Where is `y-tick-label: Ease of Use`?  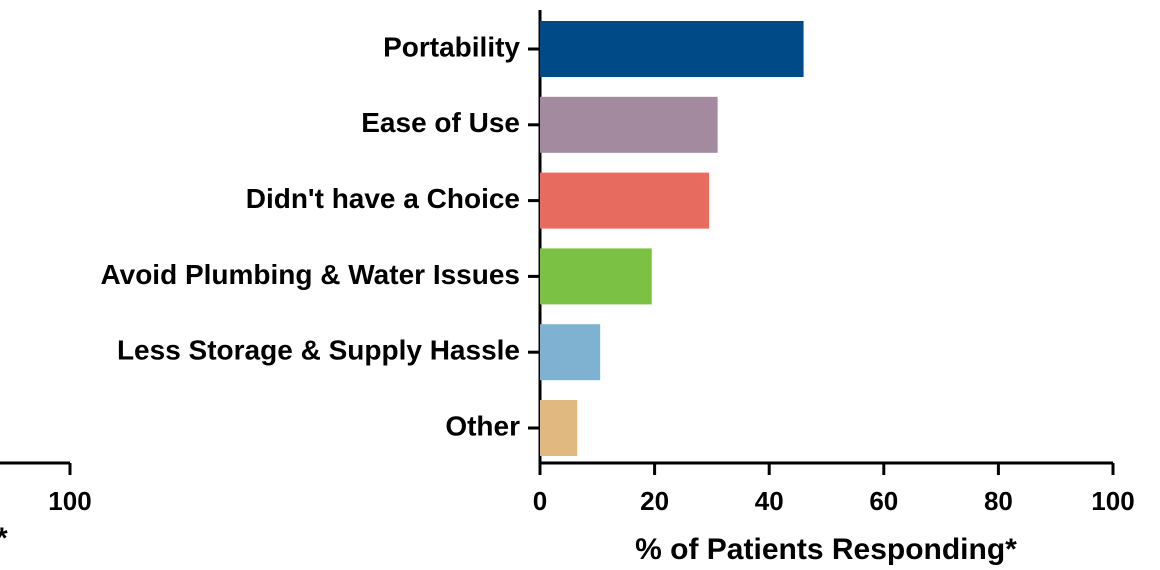
y-tick-label: Ease of Use is located at coordinates (440, 122).